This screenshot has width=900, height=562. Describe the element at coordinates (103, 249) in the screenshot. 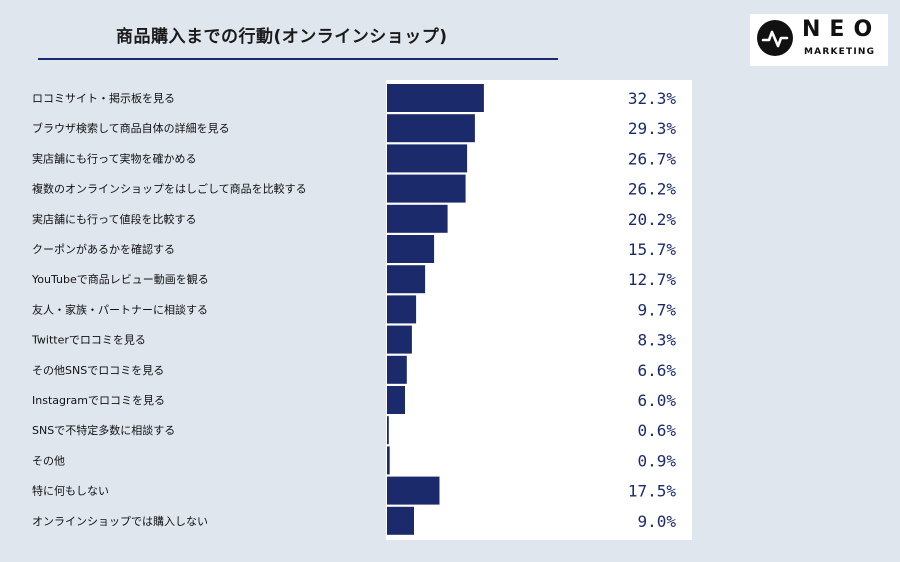

I see `category-label: クーポンがあるかを確認する` at that location.